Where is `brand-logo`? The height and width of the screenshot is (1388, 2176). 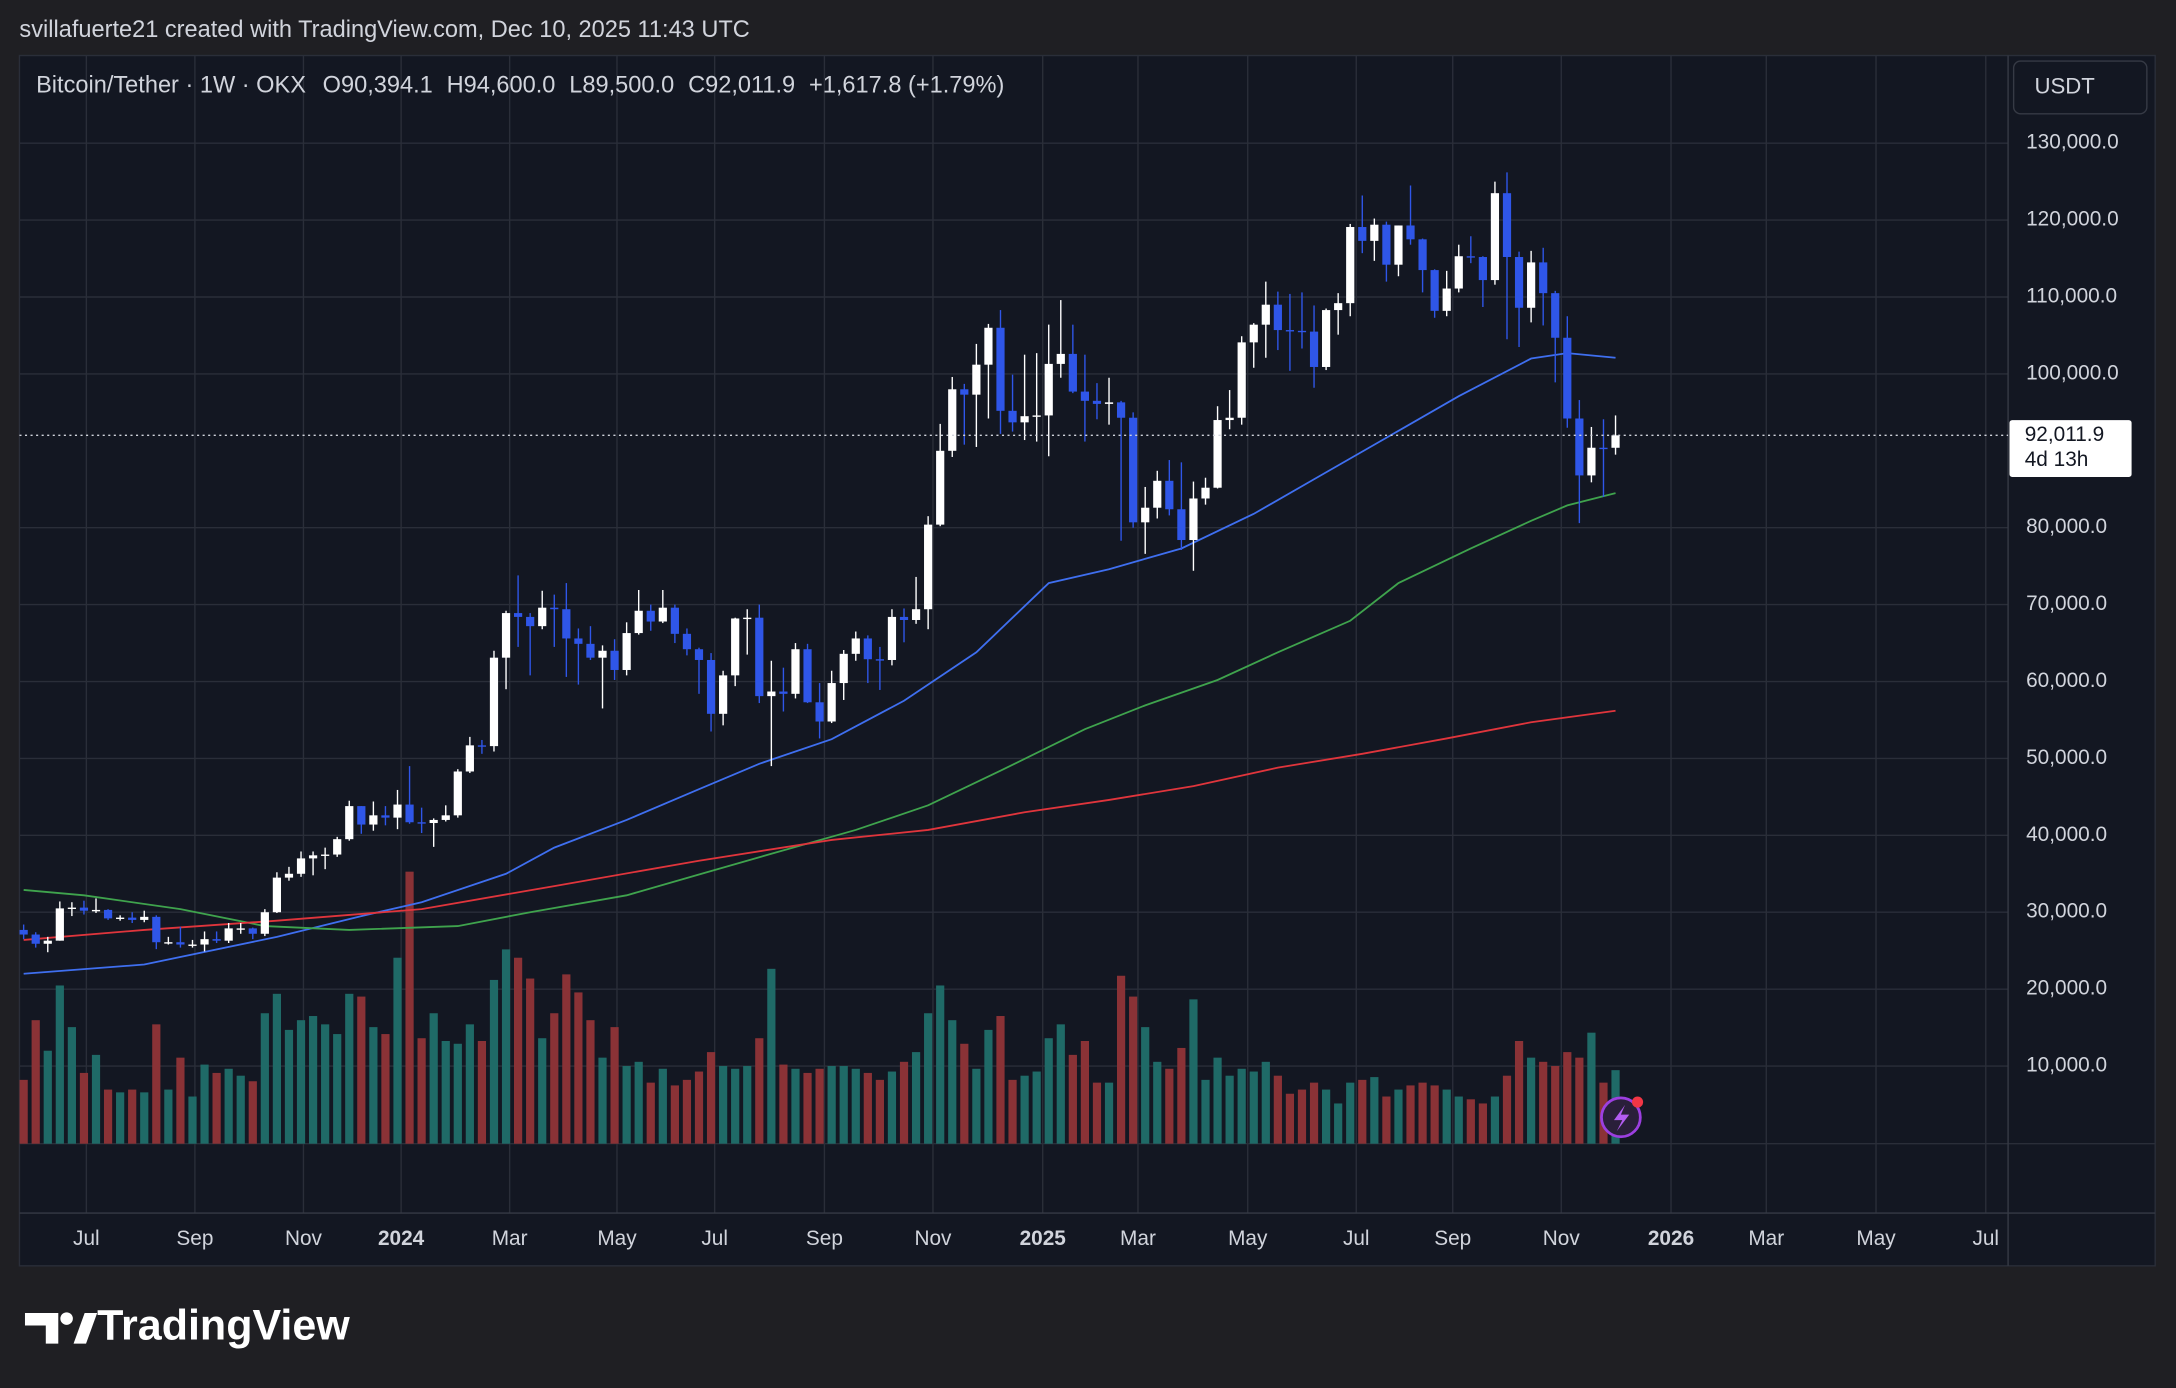
brand-logo is located at coordinates (61, 1328).